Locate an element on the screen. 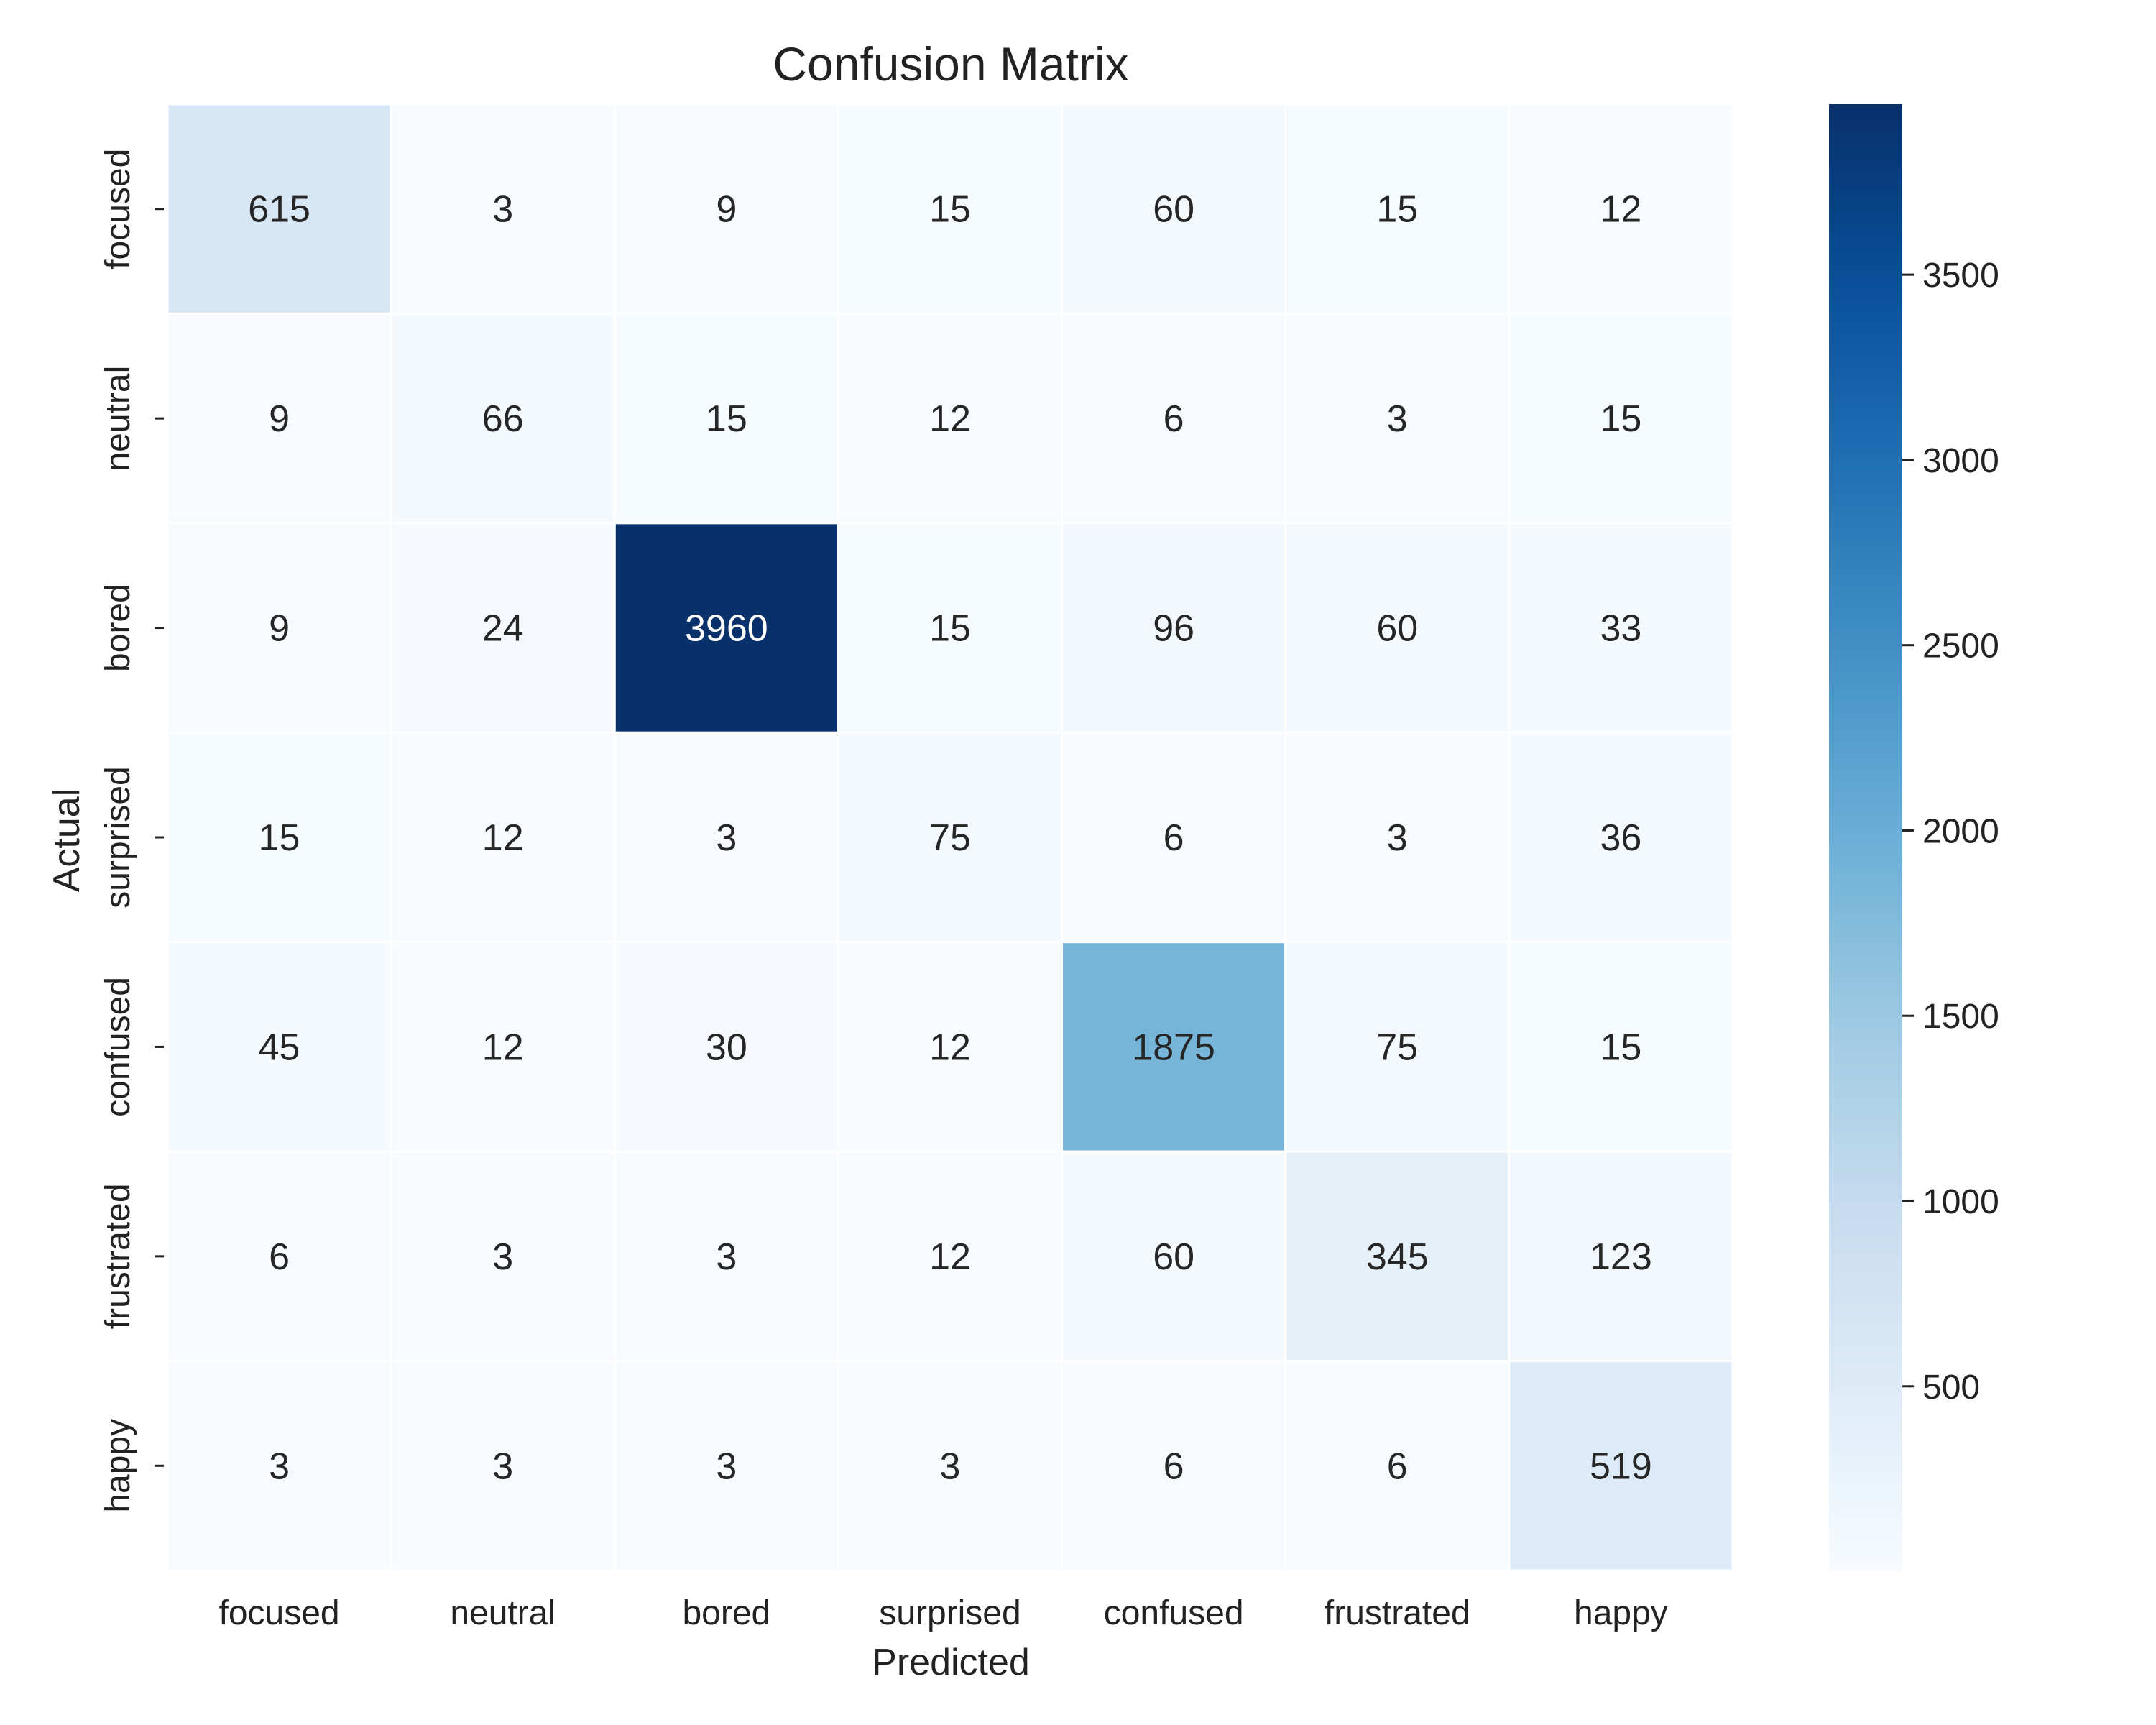 The height and width of the screenshot is (1725, 2156). cell-value-label: 615 is located at coordinates (279, 210).